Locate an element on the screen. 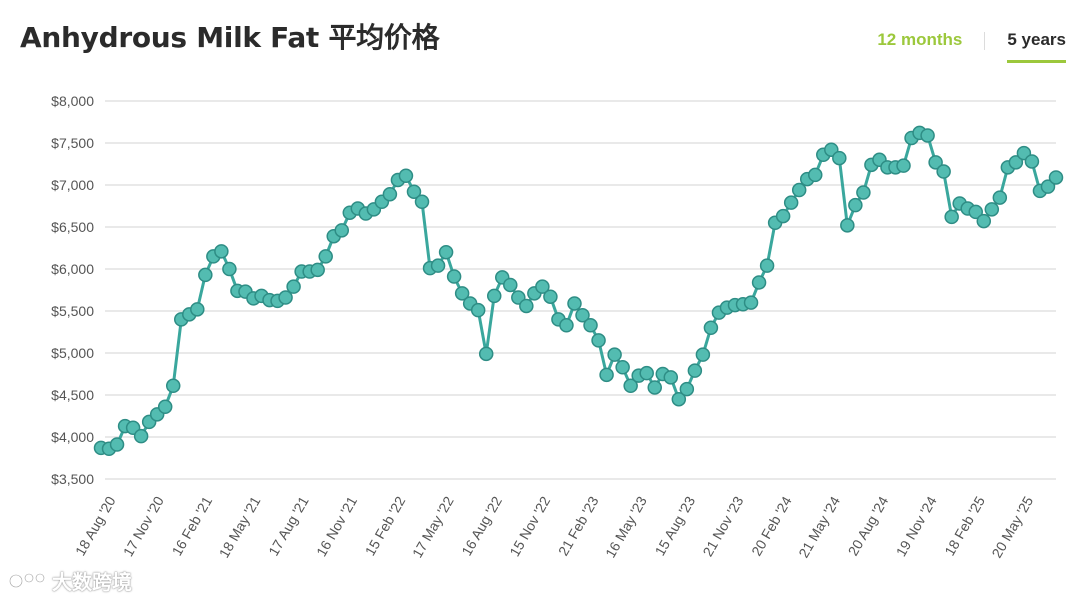 Image resolution: width=1080 pixels, height=600 pixels. x-tick-label: 20 May '25 is located at coordinates (1012, 526).